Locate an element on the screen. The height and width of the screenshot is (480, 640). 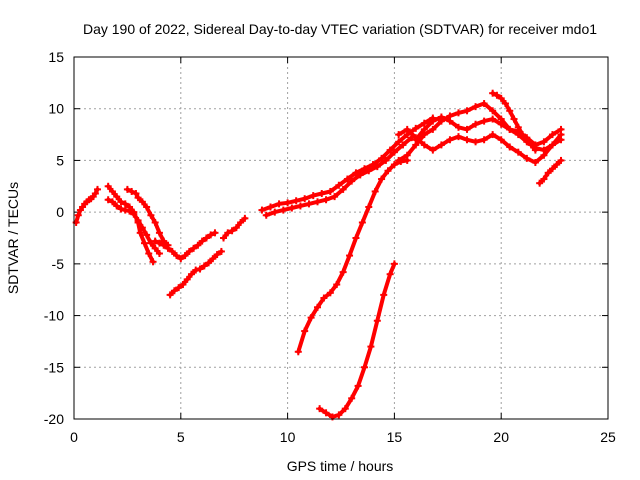
y-tick-label: -20 is located at coordinates (54, 419).